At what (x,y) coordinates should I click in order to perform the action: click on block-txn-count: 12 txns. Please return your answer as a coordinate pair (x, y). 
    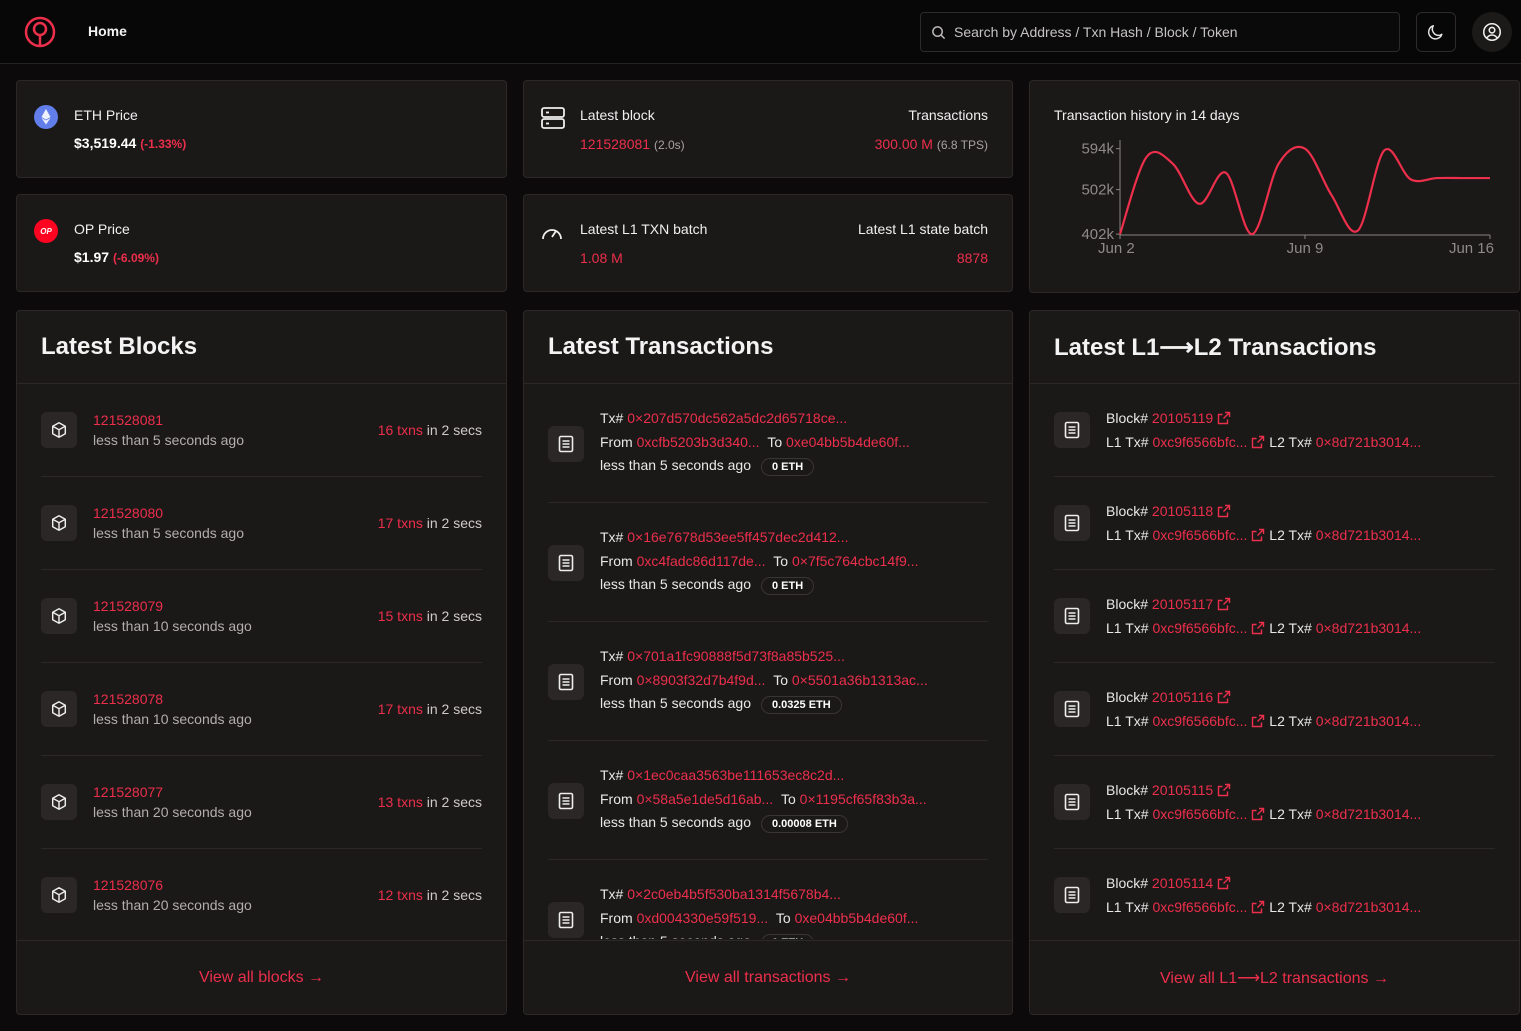
    Looking at the image, I should click on (400, 895).